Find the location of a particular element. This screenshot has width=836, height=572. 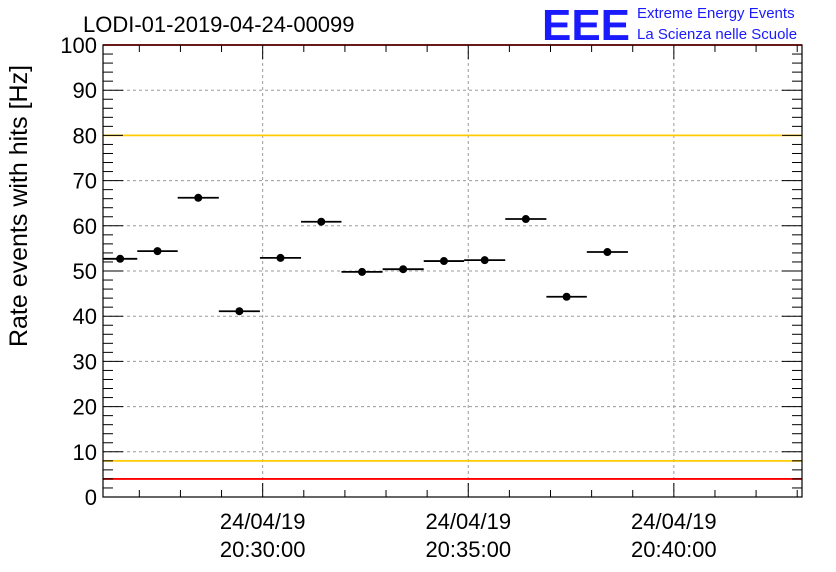

y-tick-label: 10 is located at coordinates (85, 452).